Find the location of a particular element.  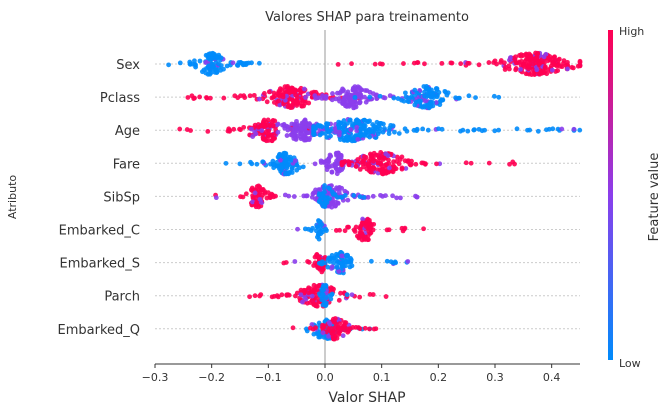

colorbar-title: Feature value is located at coordinates (654, 197).